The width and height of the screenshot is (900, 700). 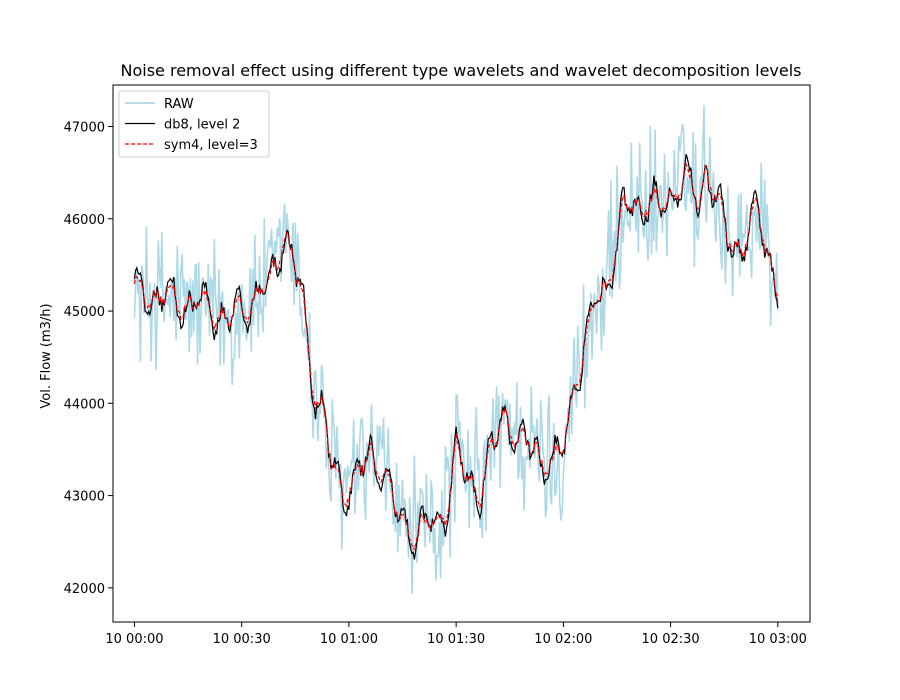 I want to click on y-axis-label: Vol. Flow (m3/h), so click(x=46, y=355).